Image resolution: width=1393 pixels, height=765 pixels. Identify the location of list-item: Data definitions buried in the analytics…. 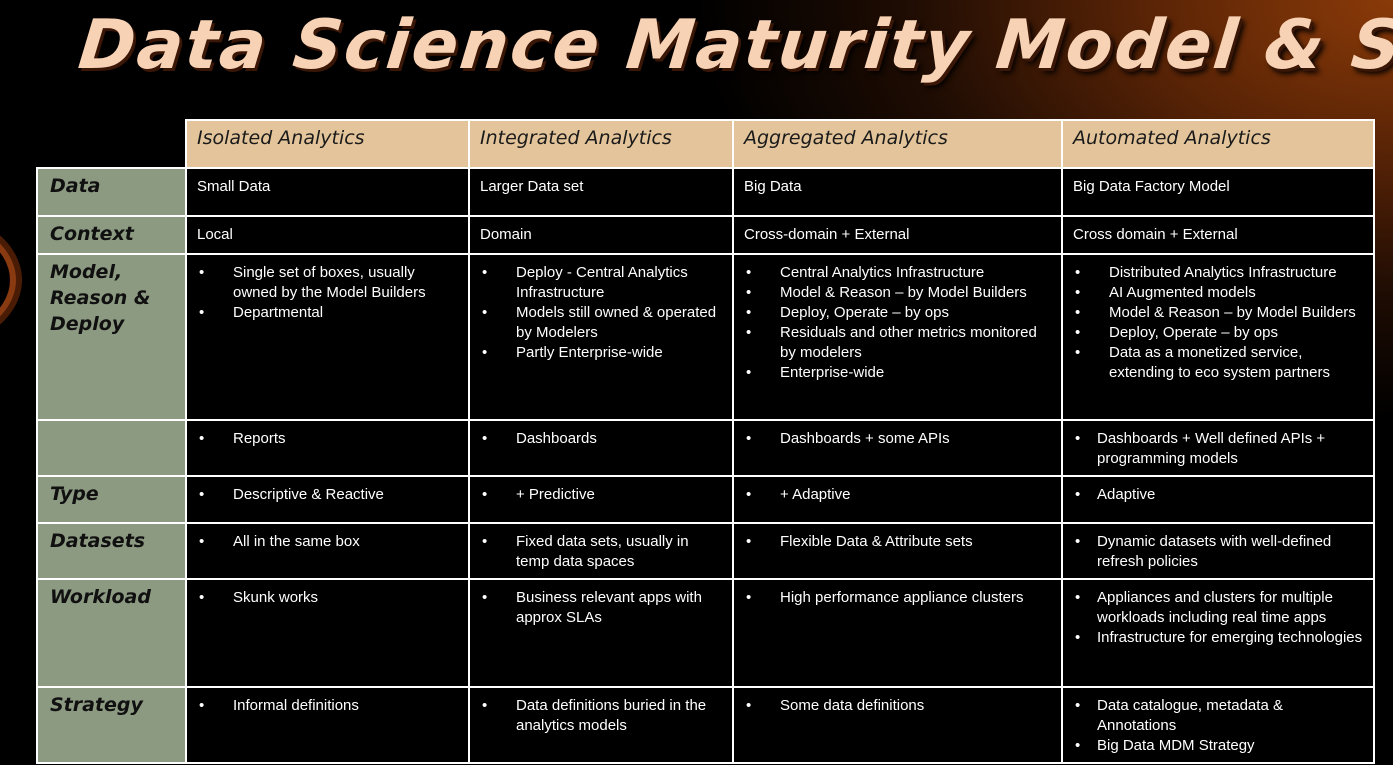
(602, 716).